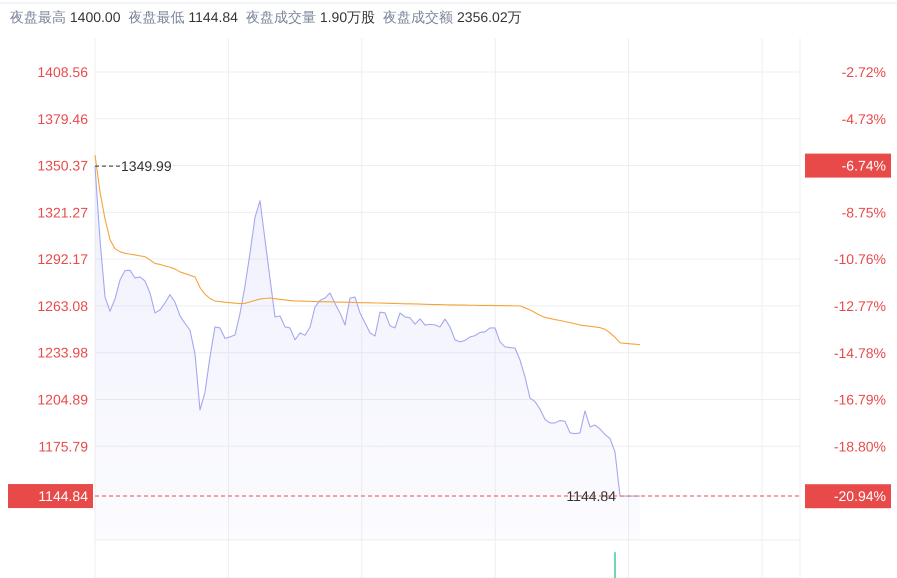  I want to click on y2-tick-label: -6.74%, so click(864, 166).